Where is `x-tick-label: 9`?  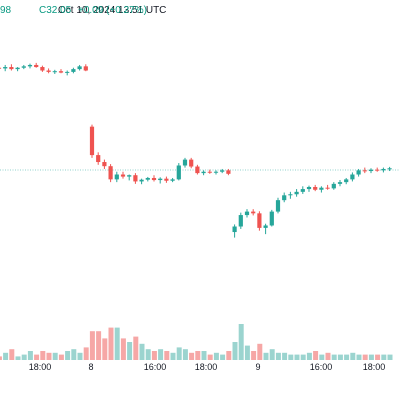 x-tick-label: 9 is located at coordinates (258, 367).